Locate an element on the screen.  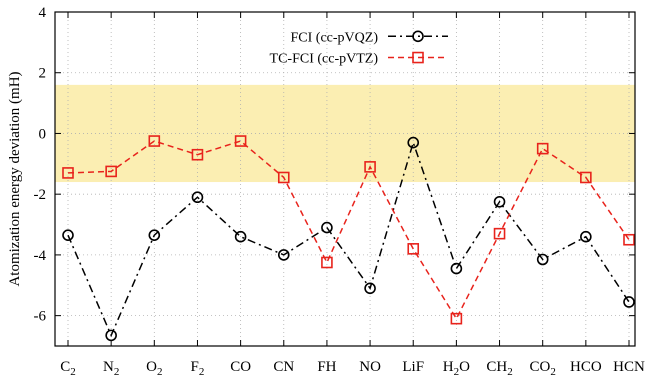
y-tick-label: 4 is located at coordinates (43, 13).